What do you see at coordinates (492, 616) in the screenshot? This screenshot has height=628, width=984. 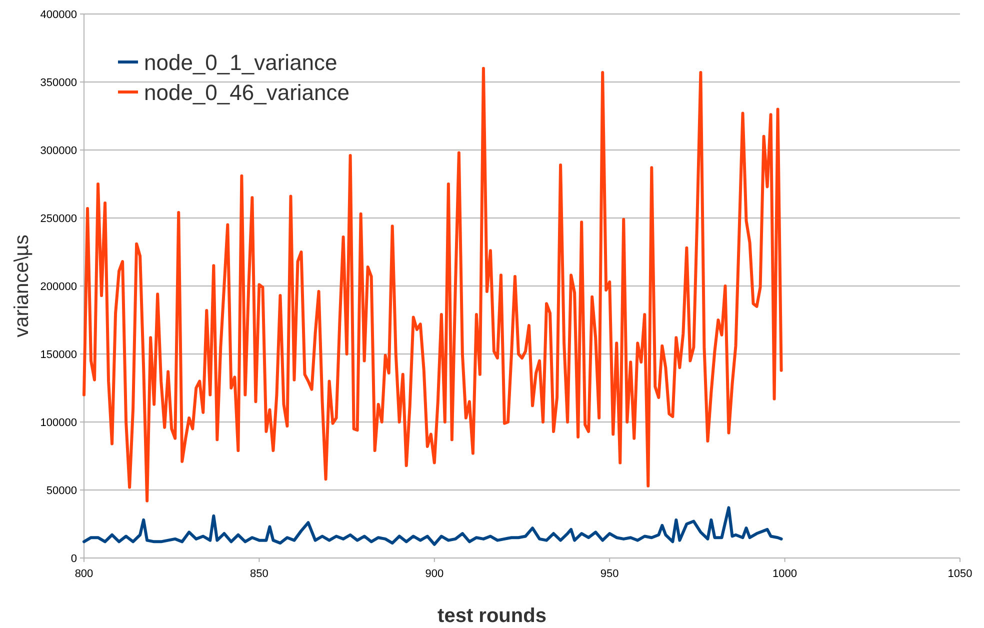 I see `x-axis-title: test rounds` at bounding box center [492, 616].